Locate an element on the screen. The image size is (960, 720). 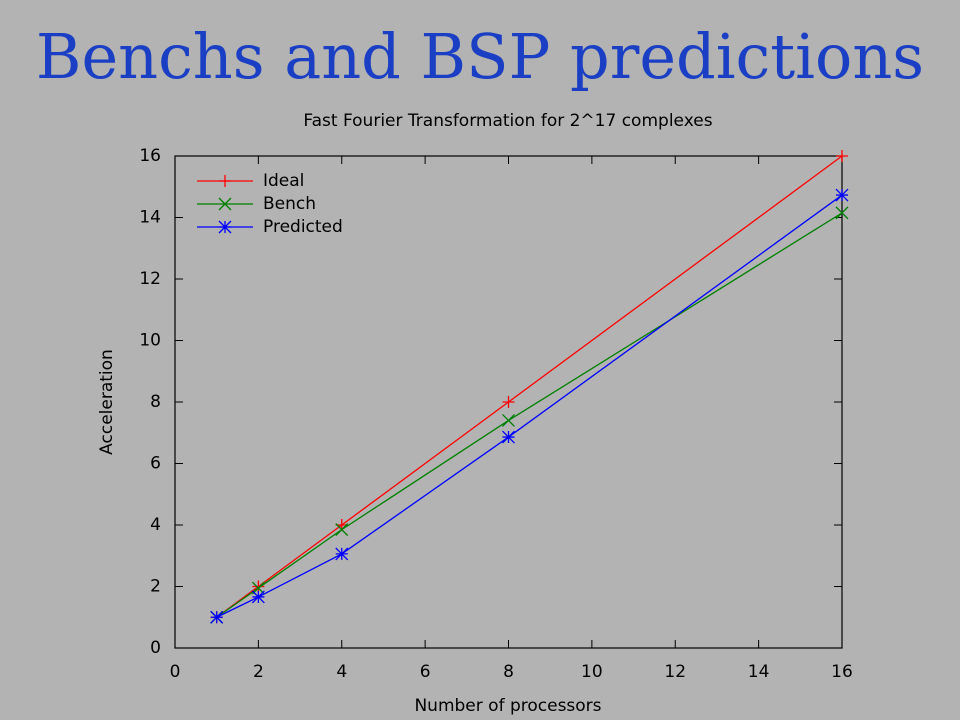
x-tick-label: 0 is located at coordinates (175, 672).